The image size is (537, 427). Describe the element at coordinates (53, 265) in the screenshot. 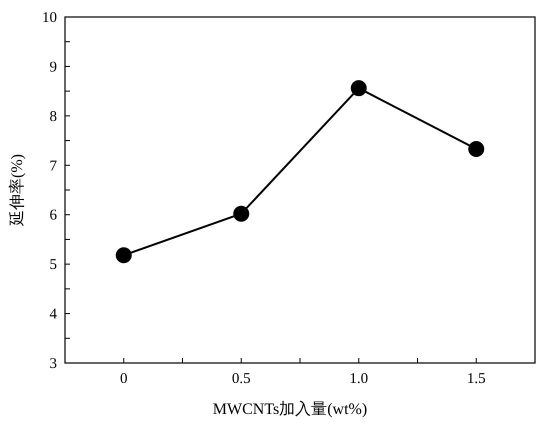

I see `y-tick-label: 5` at that location.